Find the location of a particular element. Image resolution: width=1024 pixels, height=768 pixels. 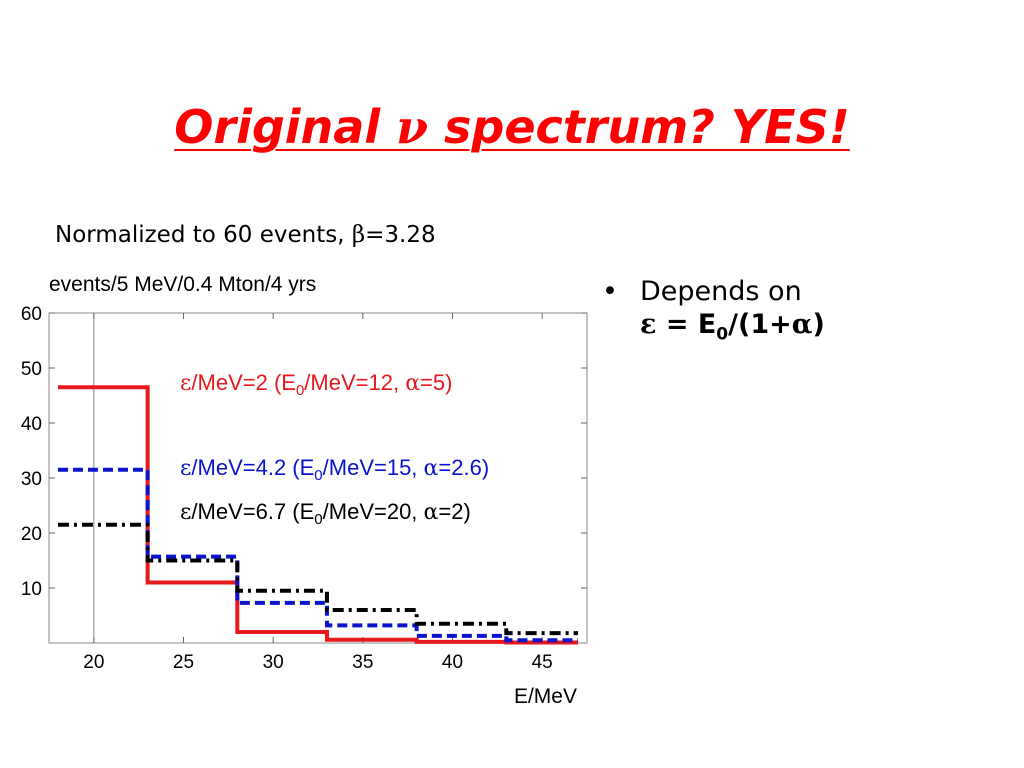

y-tick-label: 10 is located at coordinates (31, 589).